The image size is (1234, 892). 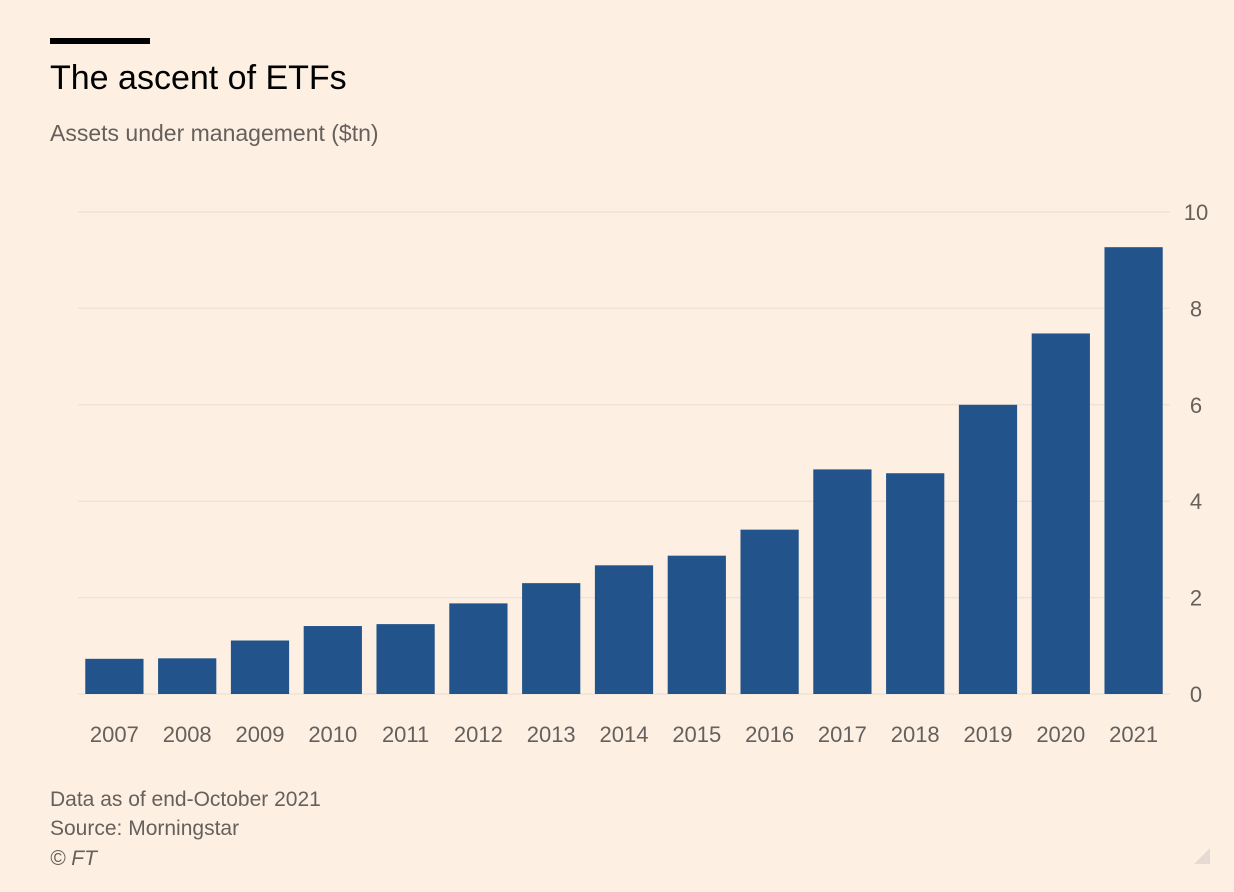 What do you see at coordinates (478, 734) in the screenshot?
I see `x-tick-label: 2012` at bounding box center [478, 734].